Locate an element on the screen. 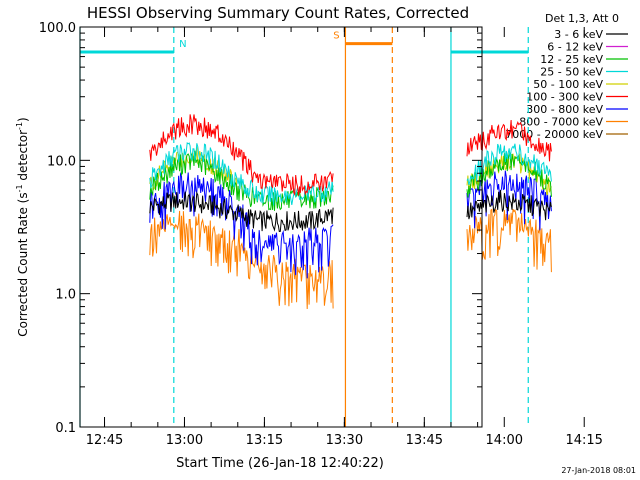 The width and height of the screenshot is (640, 480). x-tick-label: 13:30 is located at coordinates (344, 440).